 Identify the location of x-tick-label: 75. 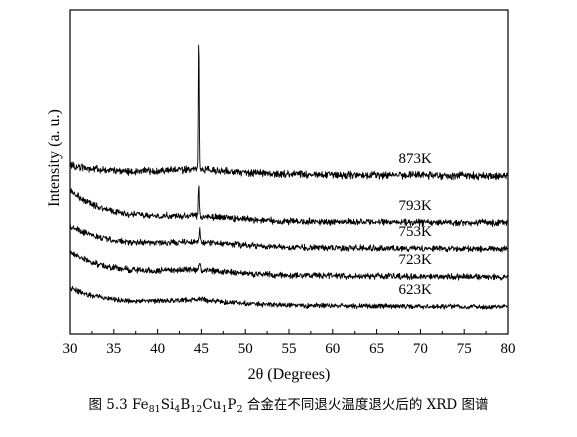
(464, 349).